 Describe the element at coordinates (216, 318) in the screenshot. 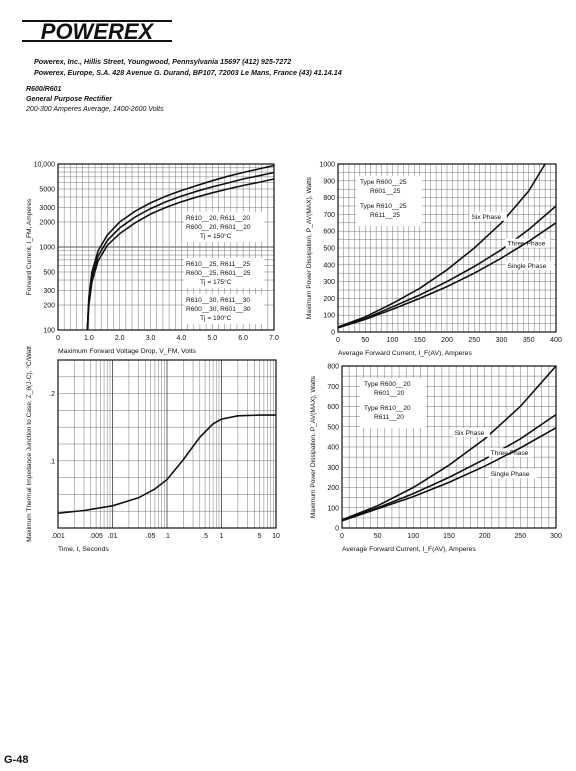

I see `annotation-text: Tj = 190°C` at that location.